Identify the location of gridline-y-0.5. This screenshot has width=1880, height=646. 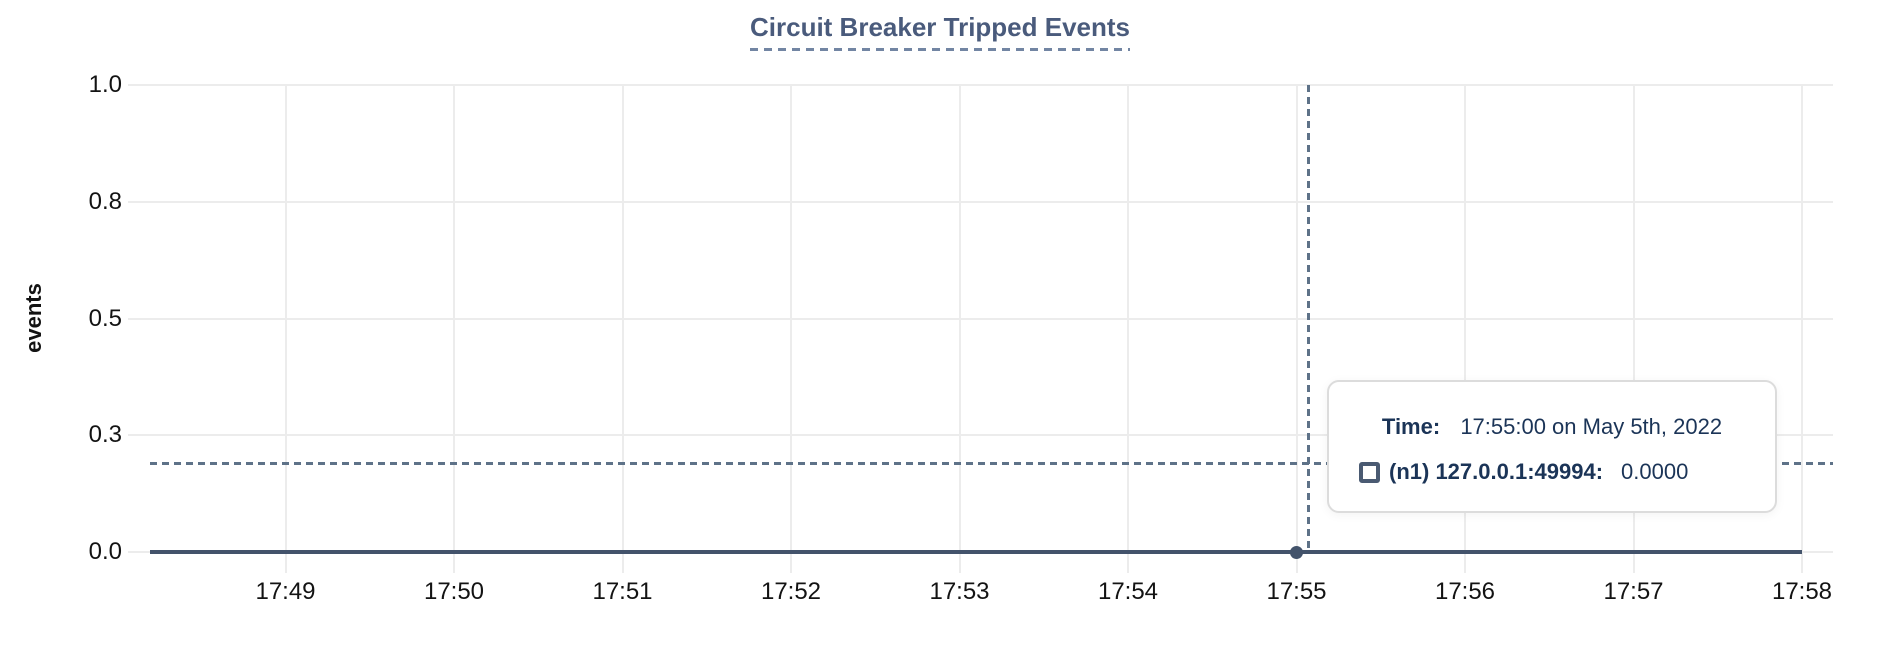
(991, 318).